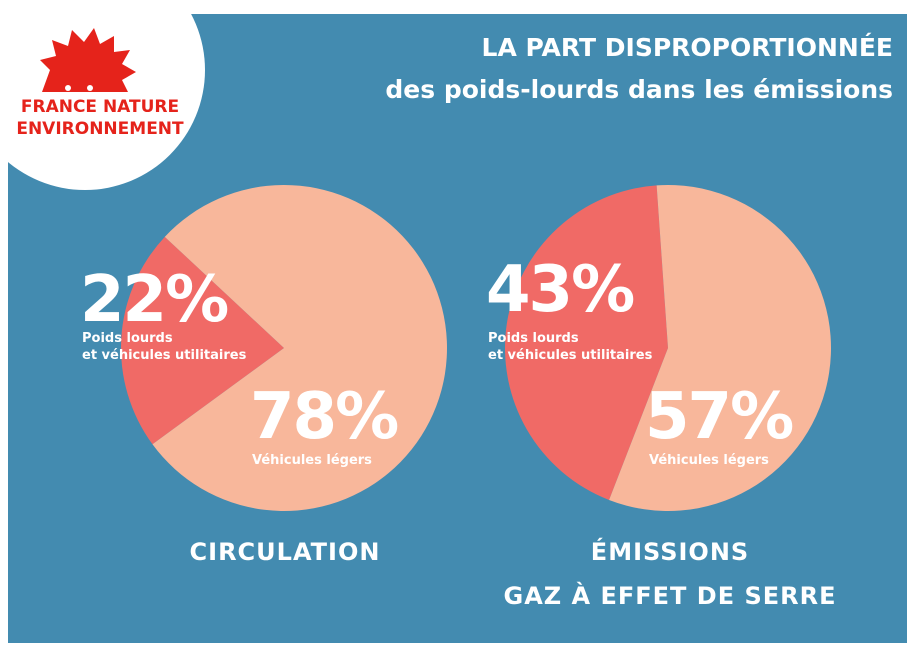 The image size is (915, 653). Describe the element at coordinates (719, 417) in the screenshot. I see `value-label: 57%` at that location.